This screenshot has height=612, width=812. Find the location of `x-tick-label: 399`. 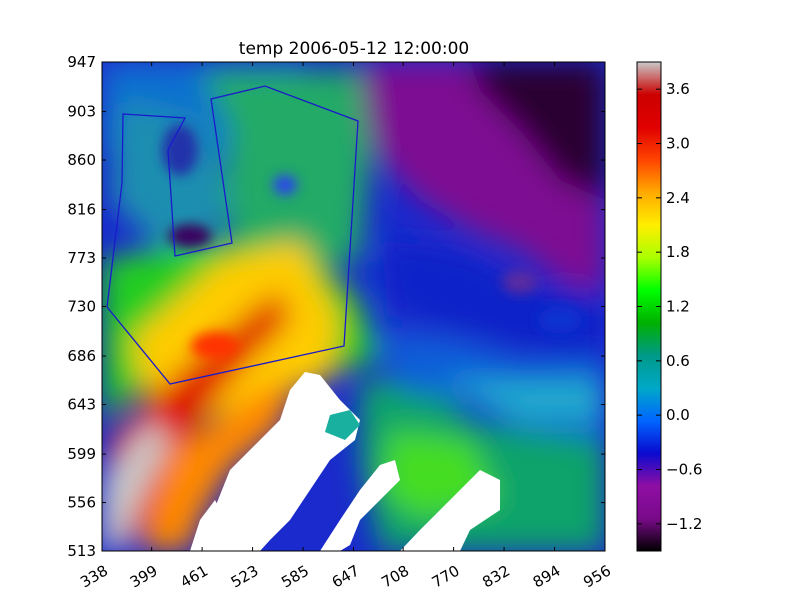

x-tick-label: 399 is located at coordinates (144, 577).